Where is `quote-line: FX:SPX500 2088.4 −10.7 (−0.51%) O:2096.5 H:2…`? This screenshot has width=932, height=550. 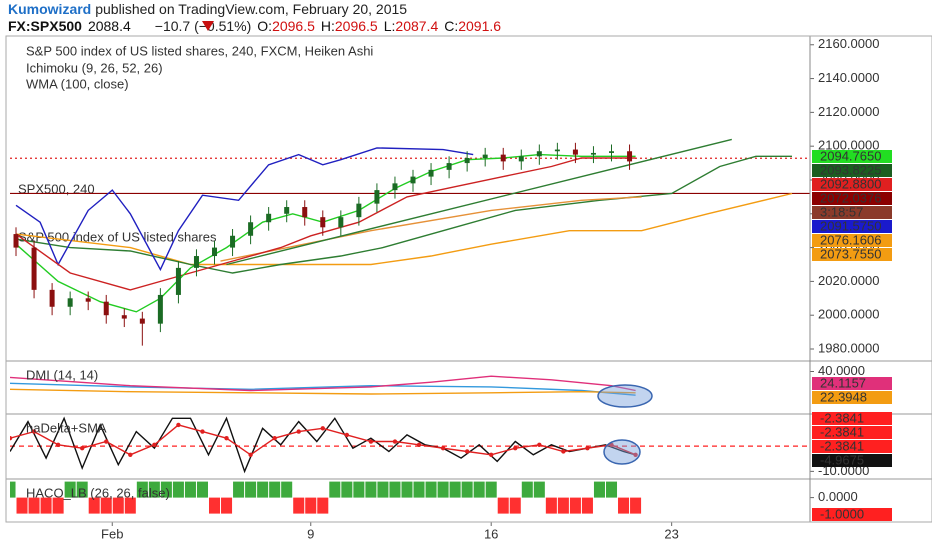 quote-line: FX:SPX500 2088.4 −10.7 (−0.51%) O:2096.5 H:2… is located at coordinates (254, 26).